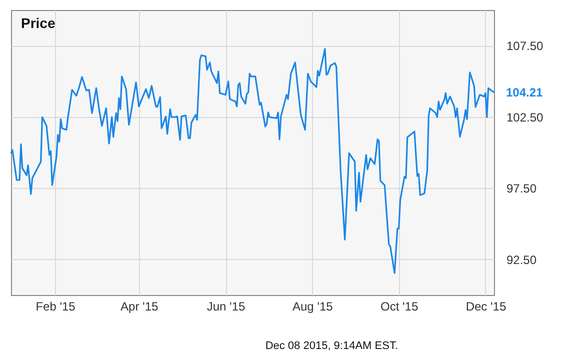 Image resolution: width=575 pixels, height=358 pixels. What do you see at coordinates (313, 307) in the screenshot?
I see `x-tick-label: Aug '15` at bounding box center [313, 307].